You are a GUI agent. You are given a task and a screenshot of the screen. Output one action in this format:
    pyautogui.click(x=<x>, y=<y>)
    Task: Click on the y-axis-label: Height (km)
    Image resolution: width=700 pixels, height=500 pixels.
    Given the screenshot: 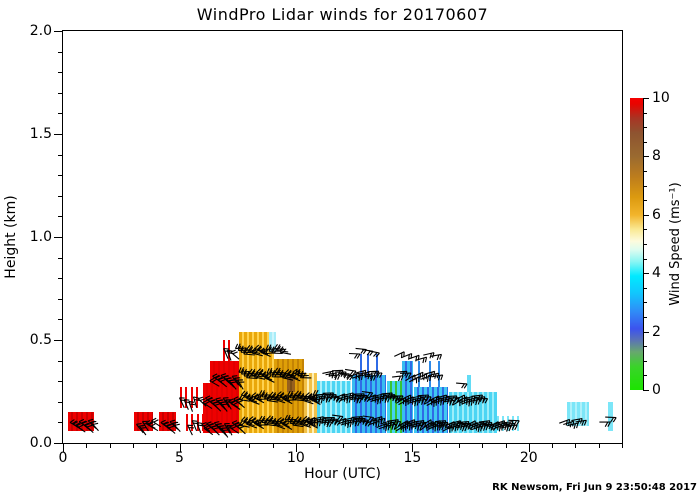 What is the action you would take?
    pyautogui.click(x=11, y=237)
    